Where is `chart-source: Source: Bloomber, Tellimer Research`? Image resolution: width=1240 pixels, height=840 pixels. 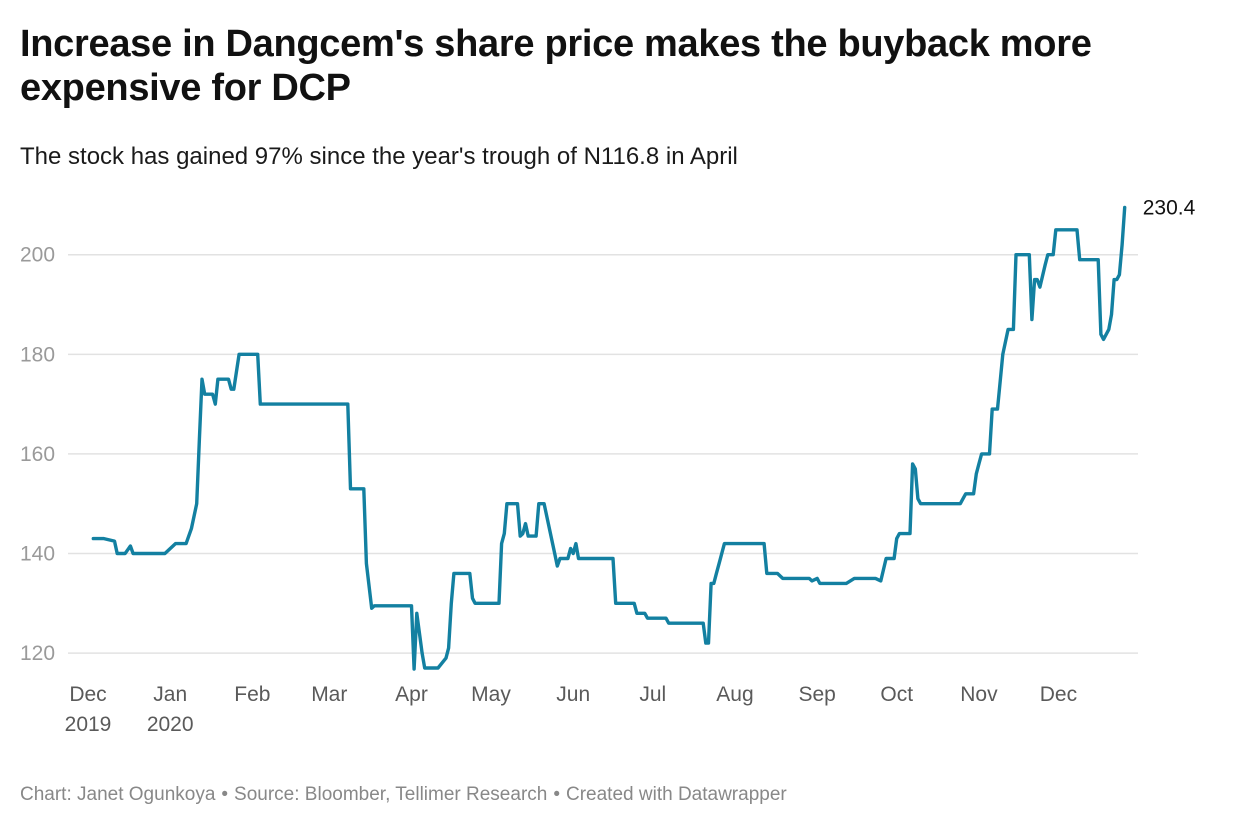 chart-source: Source: Bloomber, Tellimer Research is located at coordinates (391, 794).